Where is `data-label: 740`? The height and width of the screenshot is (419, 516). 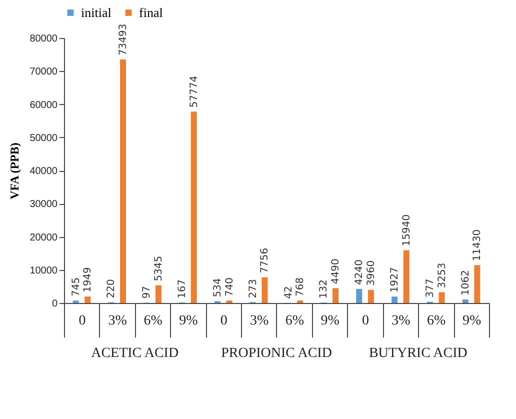 data-label: 740 is located at coordinates (230, 287).